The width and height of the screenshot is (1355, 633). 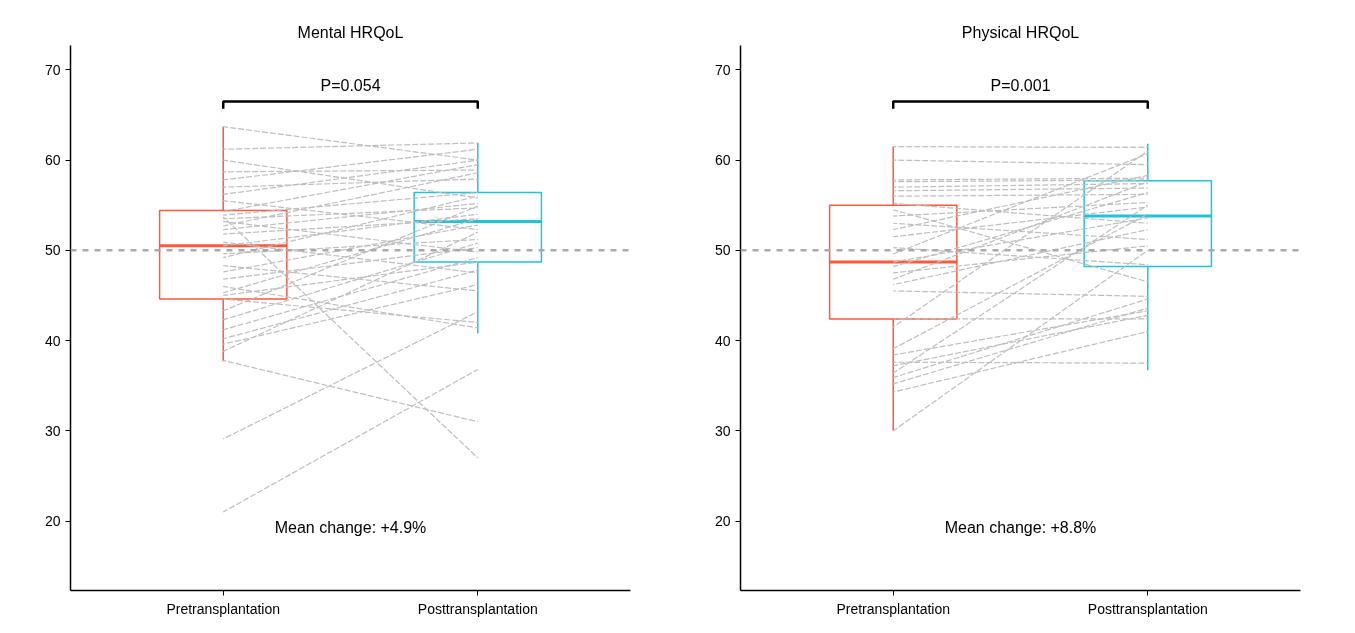 I want to click on chart-title: Physical HRQoL, so click(x=1020, y=32).